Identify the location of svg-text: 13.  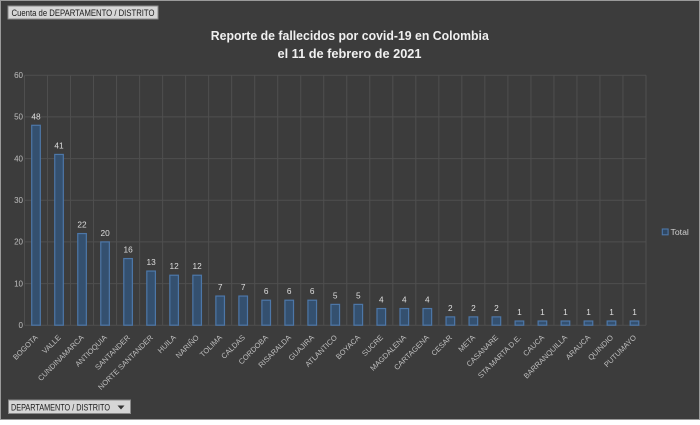
(151, 262).